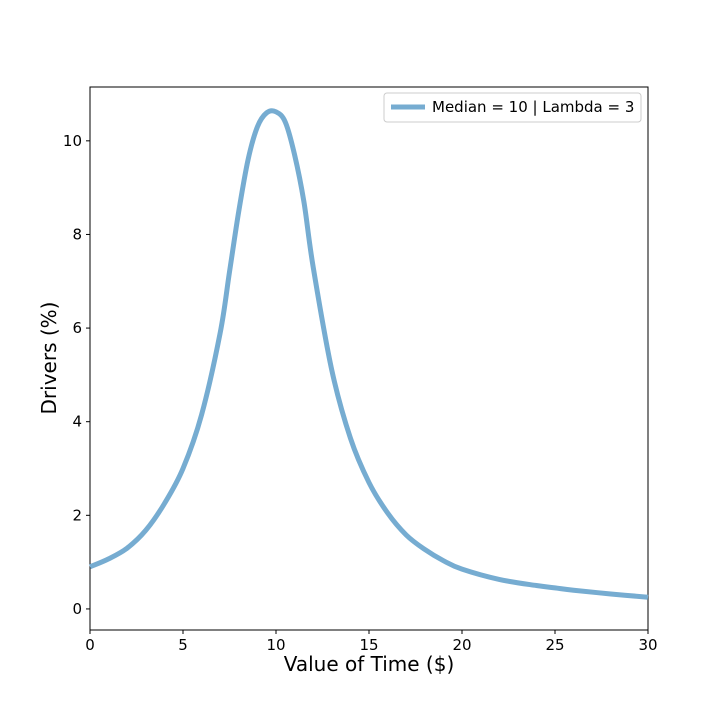  Describe the element at coordinates (368, 645) in the screenshot. I see `x-tick-label: 15` at that location.